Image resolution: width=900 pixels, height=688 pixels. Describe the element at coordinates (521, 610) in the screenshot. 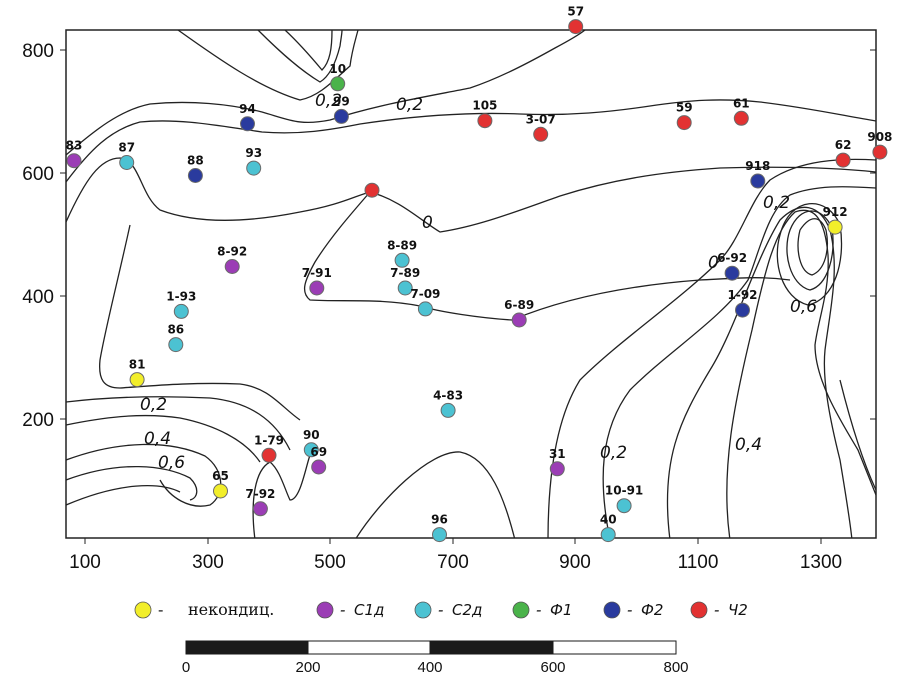

I see `legend-marker-f1` at that location.